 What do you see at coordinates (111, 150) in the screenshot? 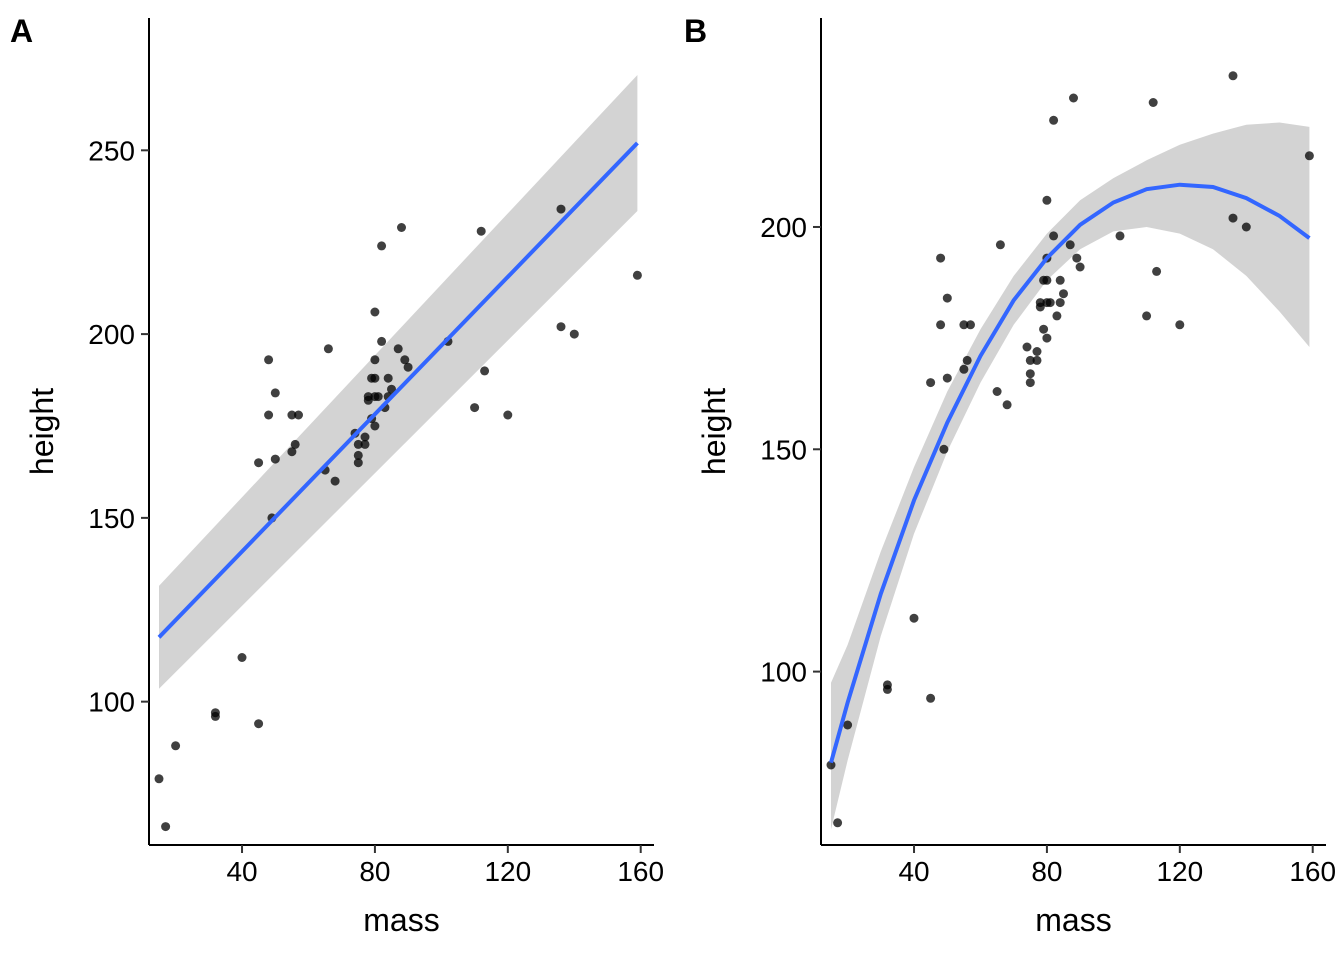
I see `y-tick-label: 250` at bounding box center [111, 150].